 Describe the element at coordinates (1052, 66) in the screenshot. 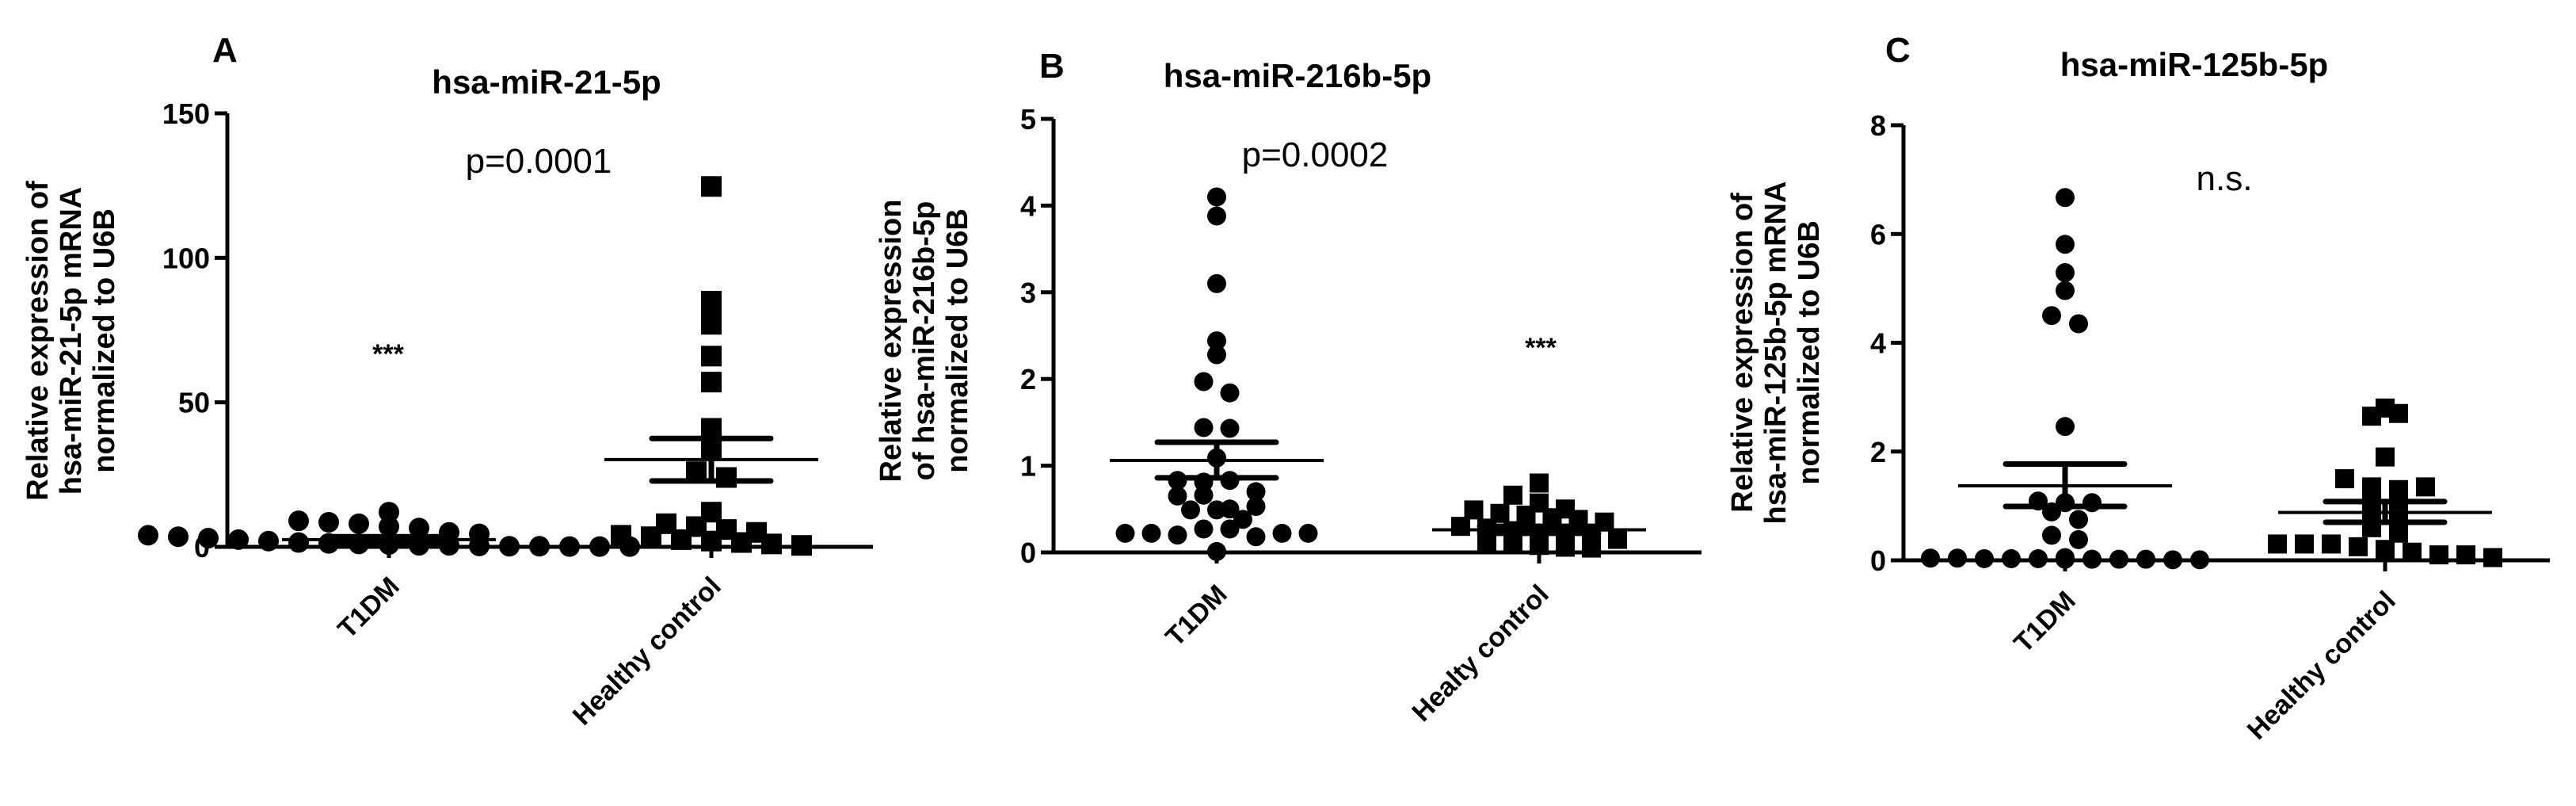

I see `panel-letter: B` at that location.